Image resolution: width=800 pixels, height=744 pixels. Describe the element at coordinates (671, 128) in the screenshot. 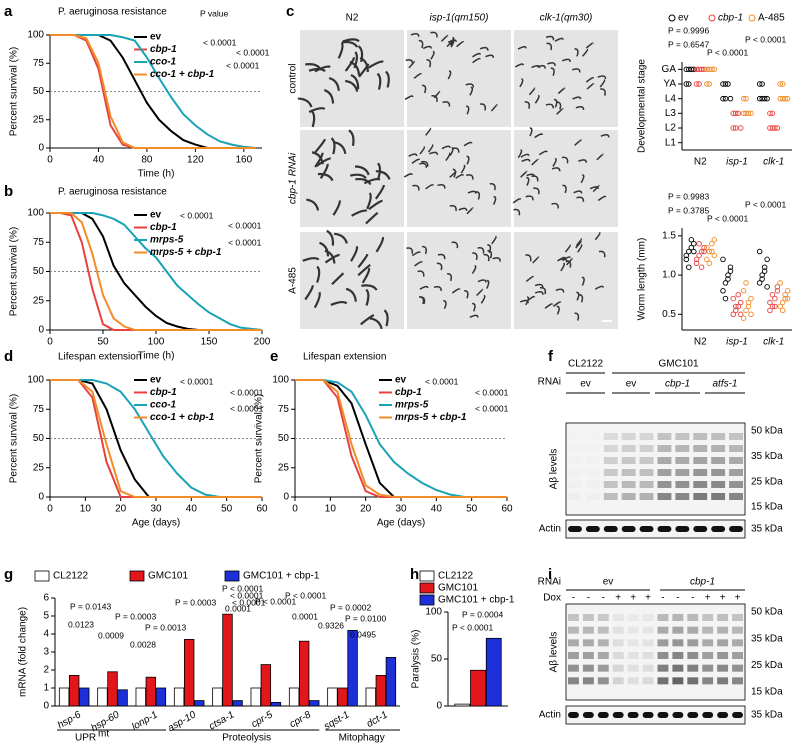

I see `y-tick-label: L2` at that location.